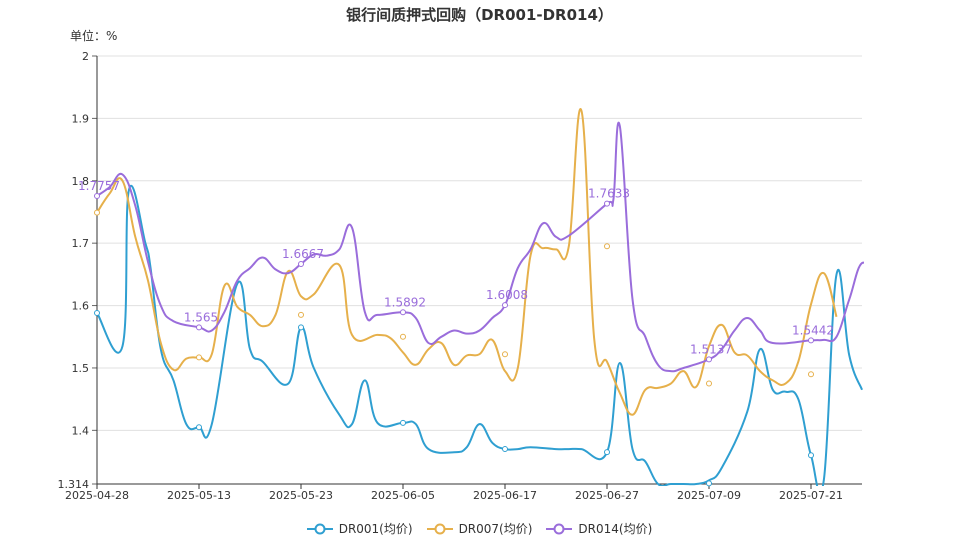 The width and height of the screenshot is (959, 540). Describe the element at coordinates (97, 495) in the screenshot. I see `x-tick-label: 2025-04-28` at that location.